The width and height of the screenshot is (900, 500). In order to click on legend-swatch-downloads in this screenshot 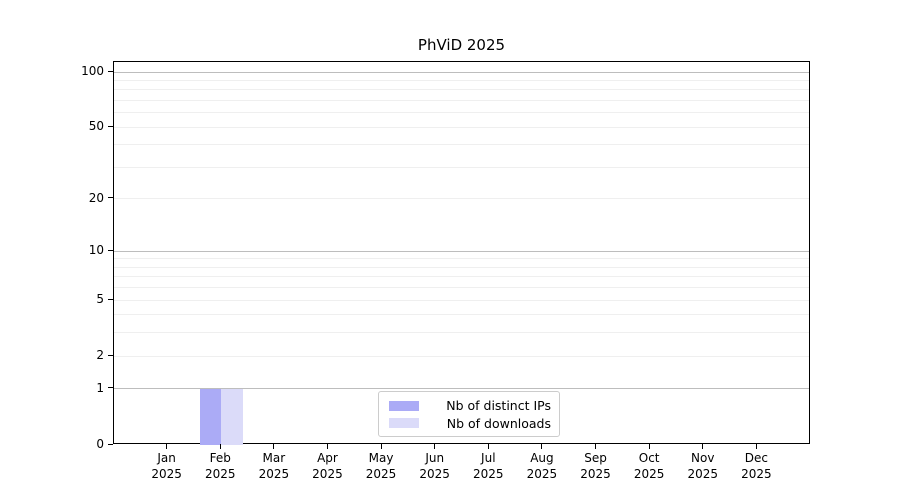, I will do `click(404, 423)`.